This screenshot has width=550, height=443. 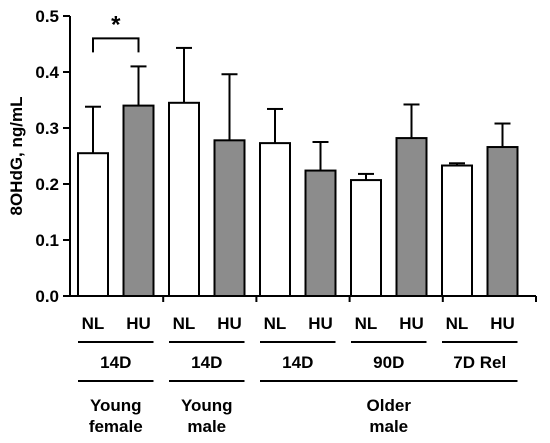 I want to click on group-labels: Young female Young male Older male, so click(x=298, y=408).